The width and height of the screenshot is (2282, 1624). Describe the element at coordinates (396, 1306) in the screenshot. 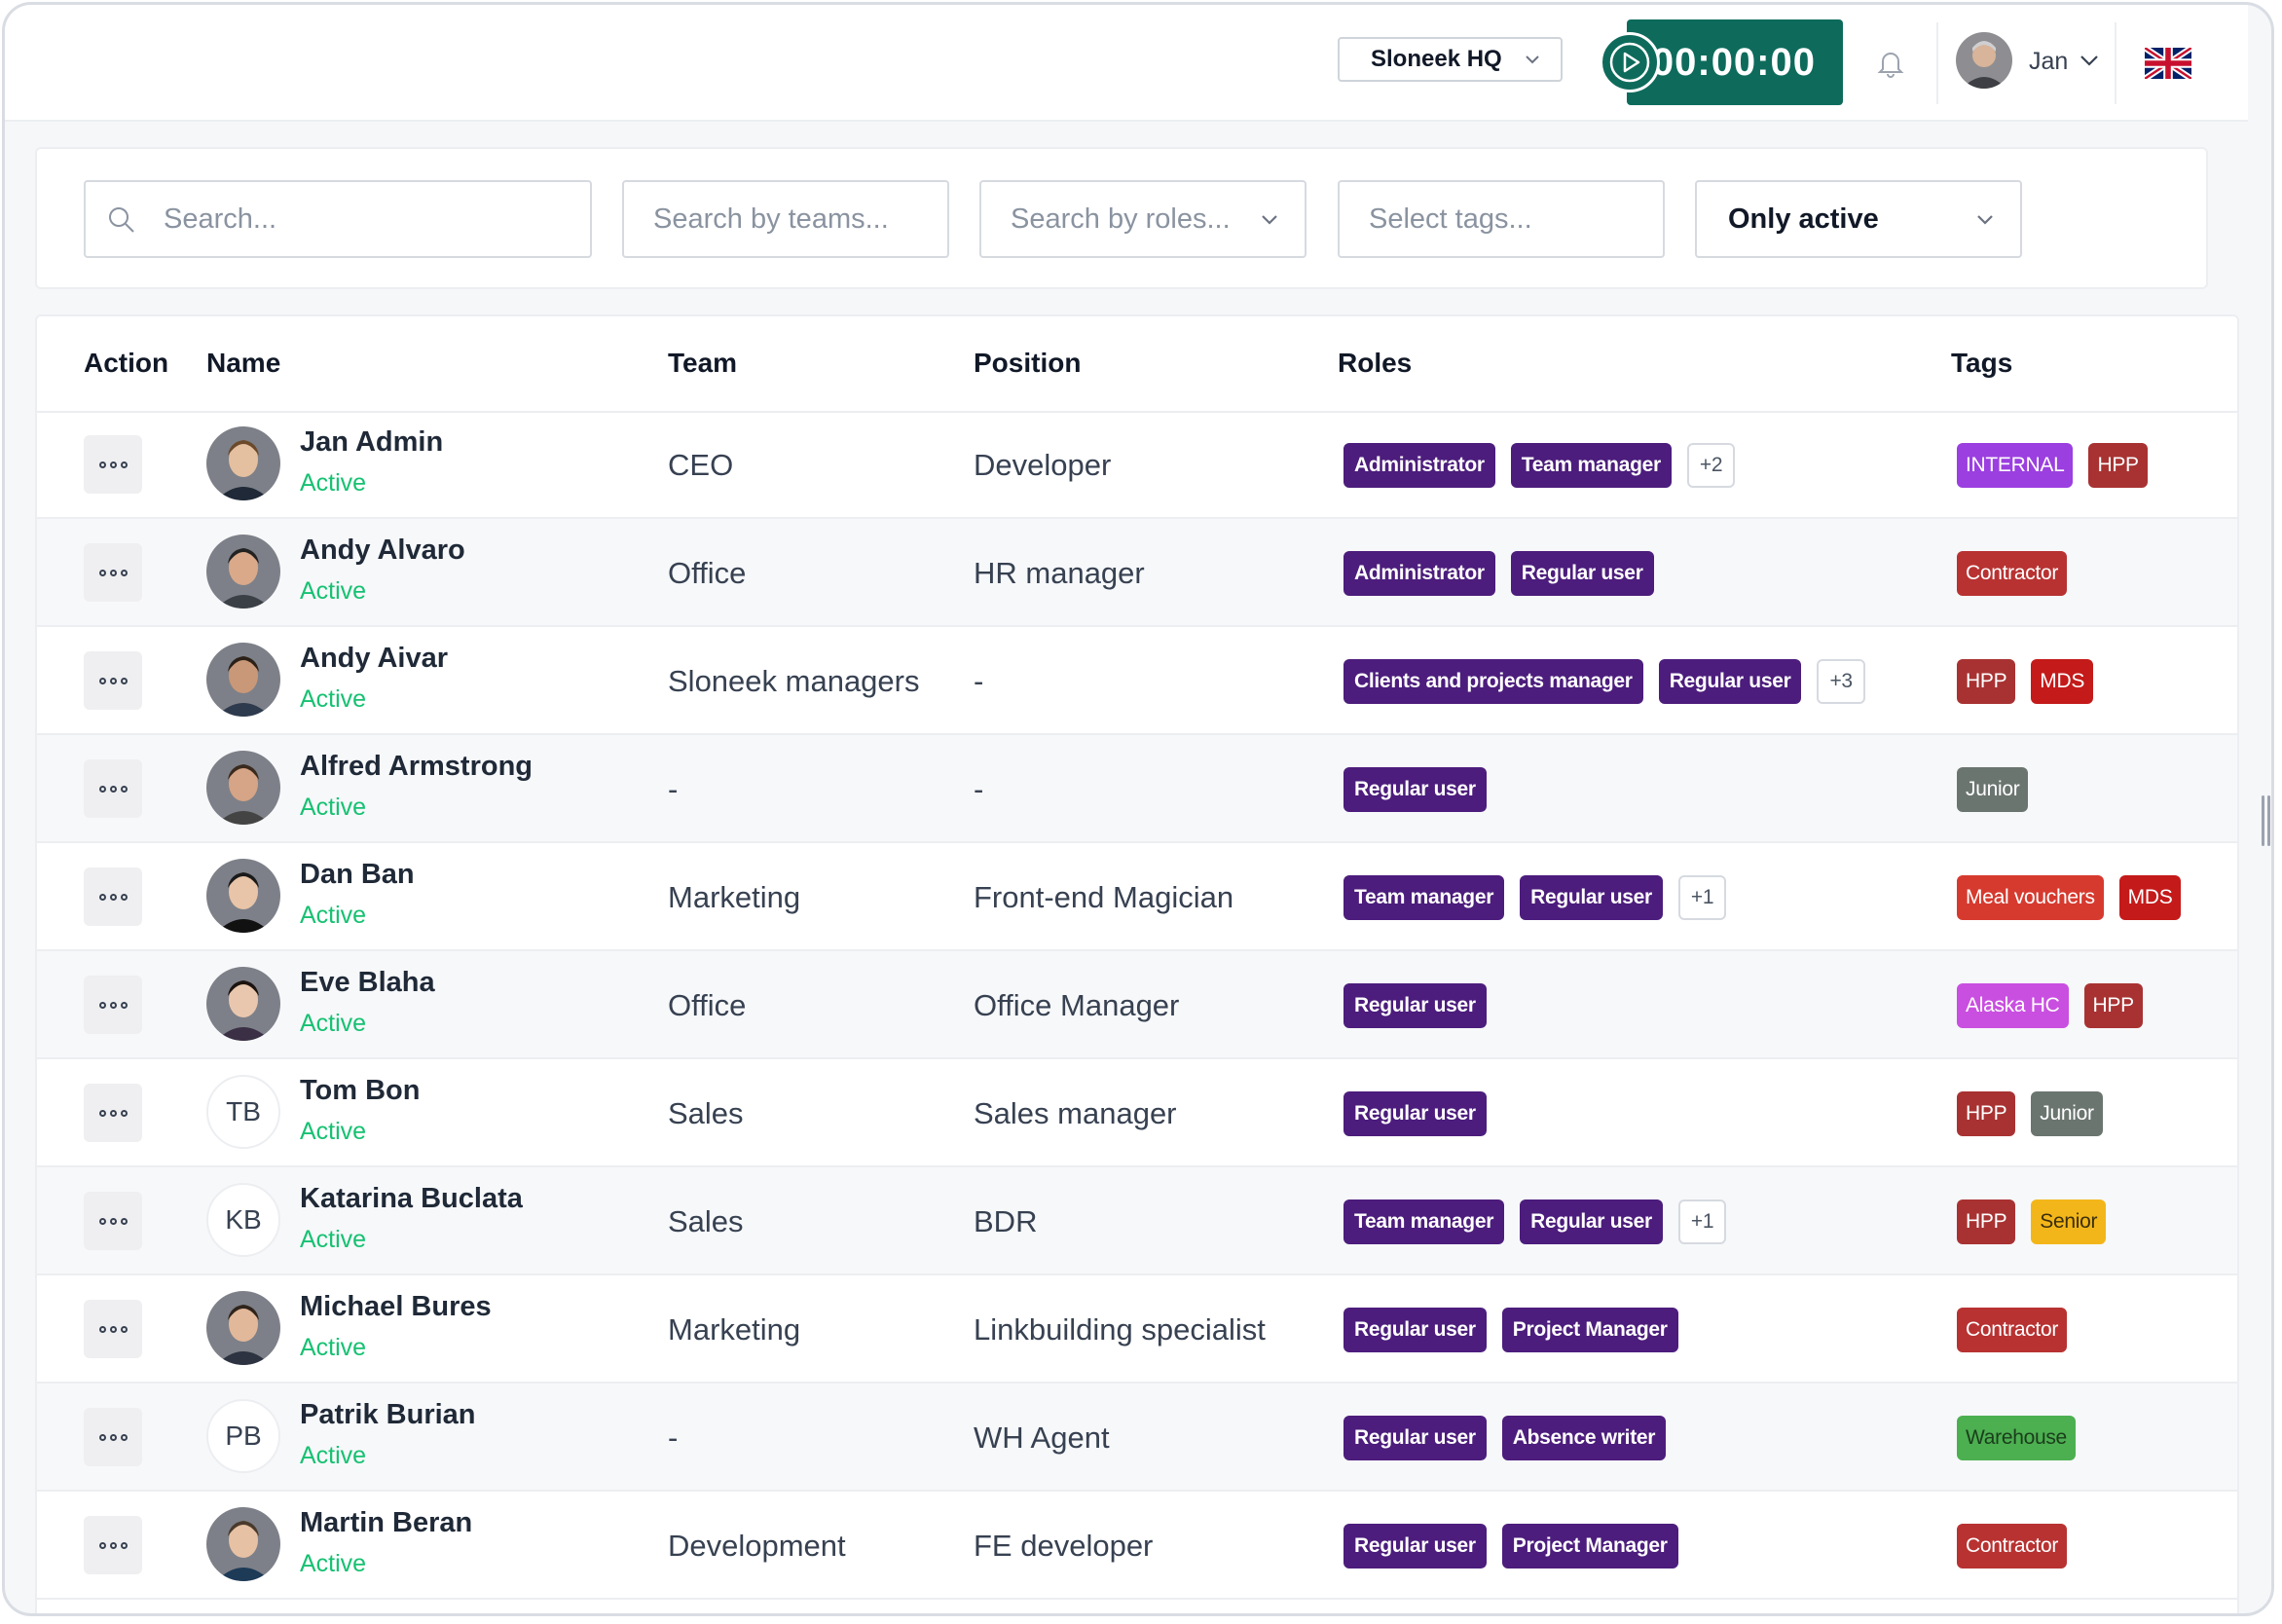

I see `employee-name: Michael Bures` at that location.